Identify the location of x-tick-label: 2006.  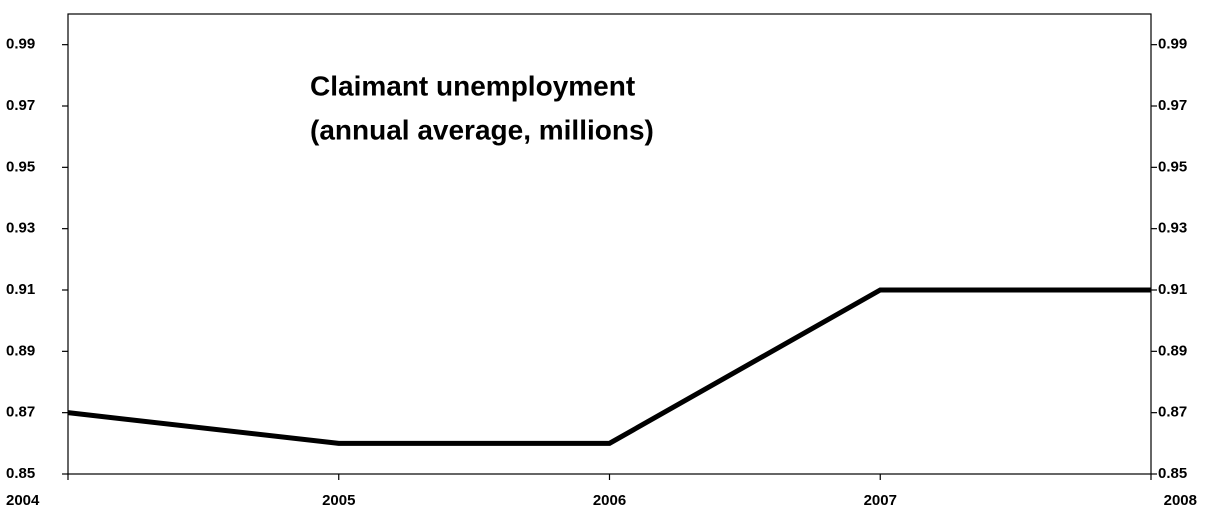
(609, 500).